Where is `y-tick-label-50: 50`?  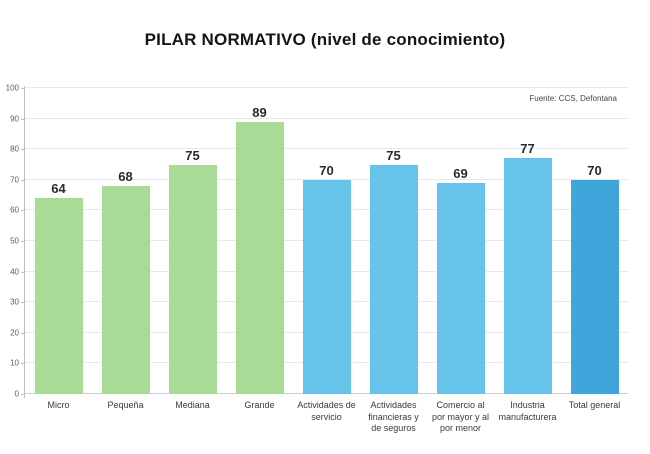 y-tick-label-50: 50 is located at coordinates (14, 241).